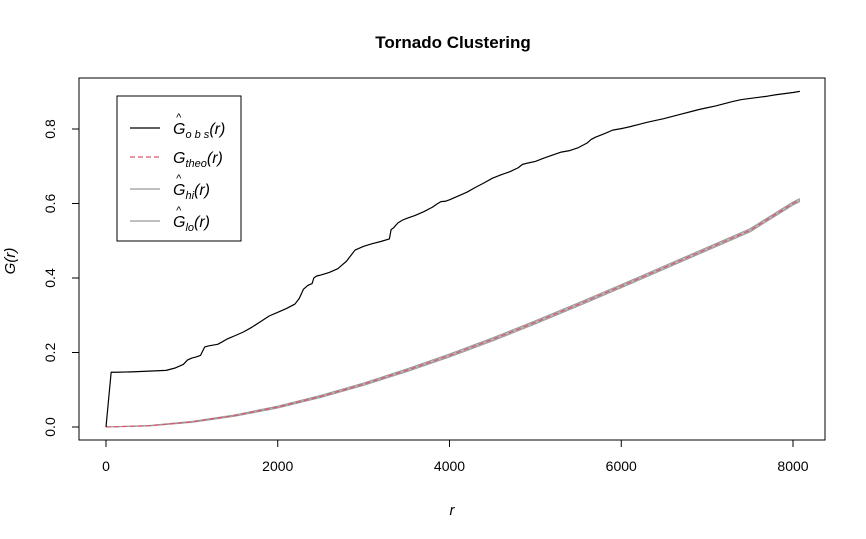  Describe the element at coordinates (191, 192) in the screenshot. I see `legend-entry-label: Ghi(r)` at that location.